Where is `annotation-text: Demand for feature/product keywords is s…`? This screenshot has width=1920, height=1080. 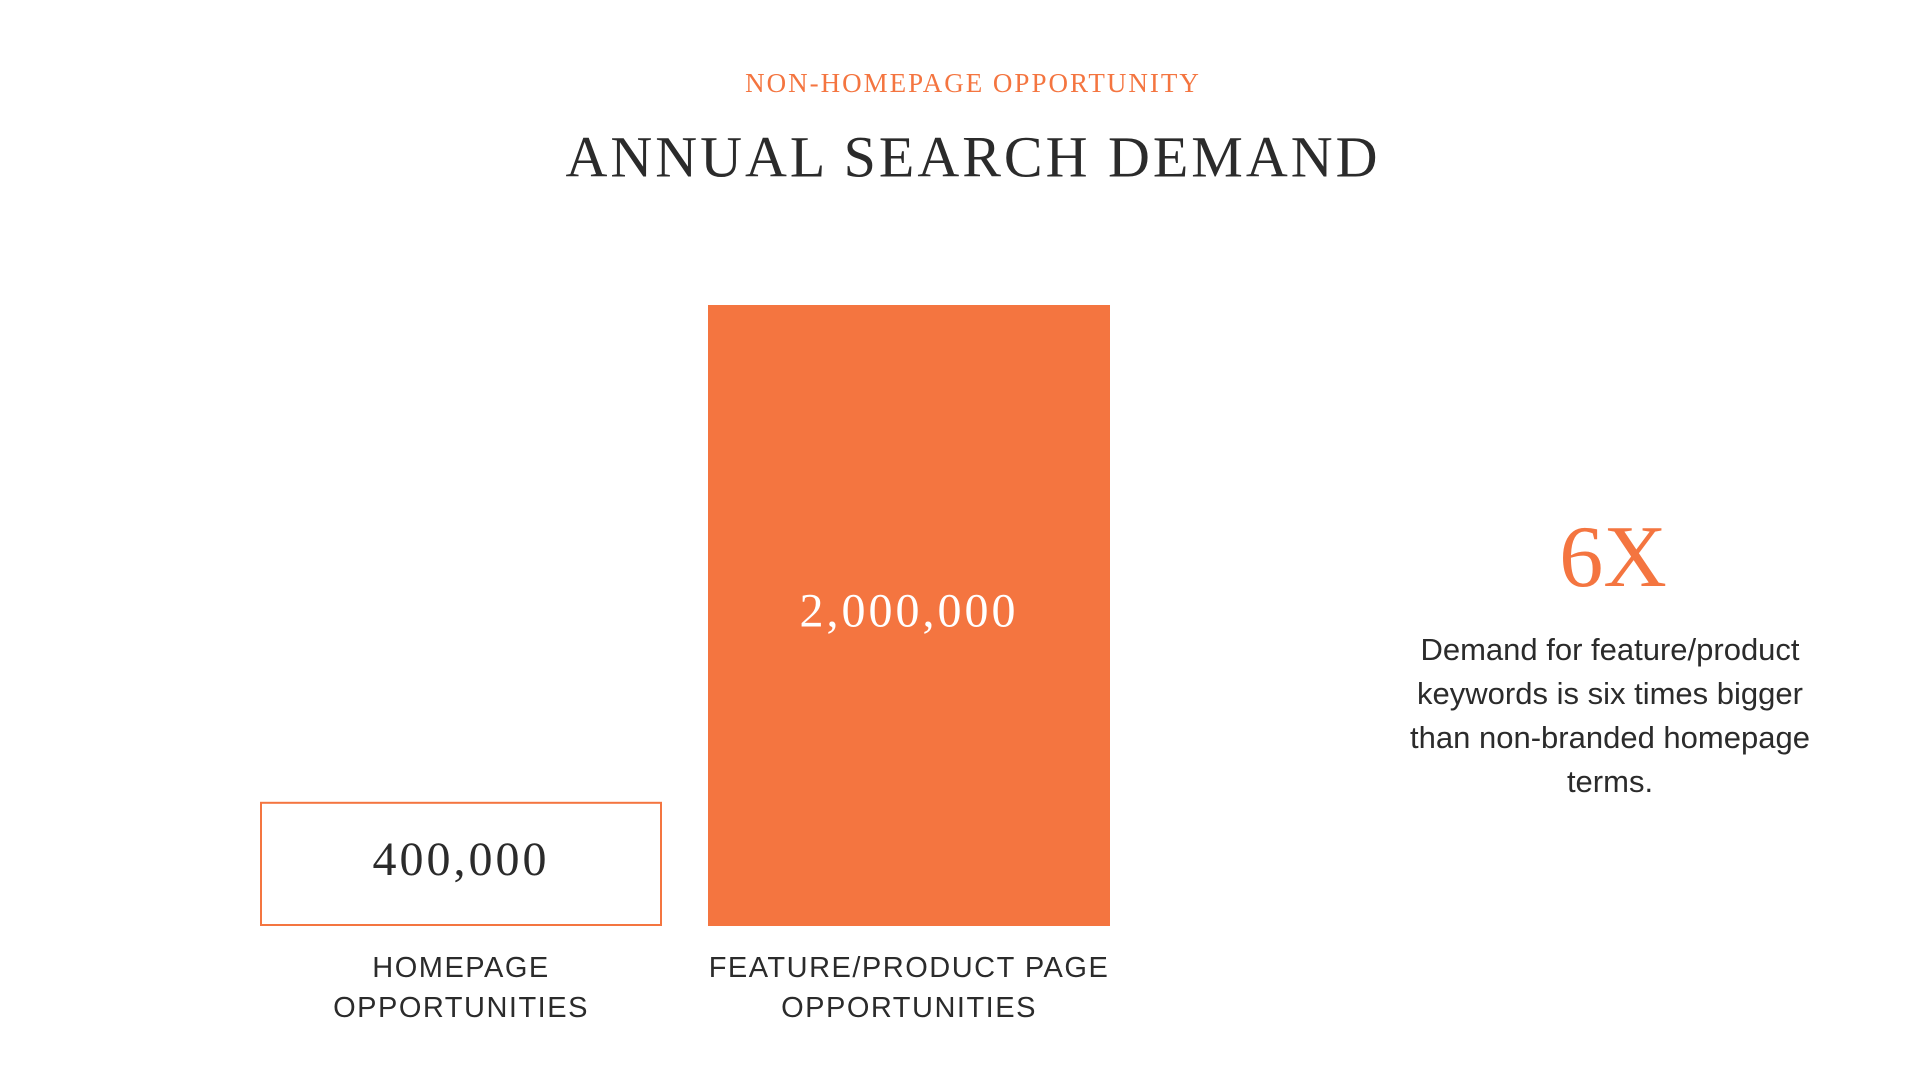
annotation-text: Demand for feature/product keywords is s… is located at coordinates (1610, 715).